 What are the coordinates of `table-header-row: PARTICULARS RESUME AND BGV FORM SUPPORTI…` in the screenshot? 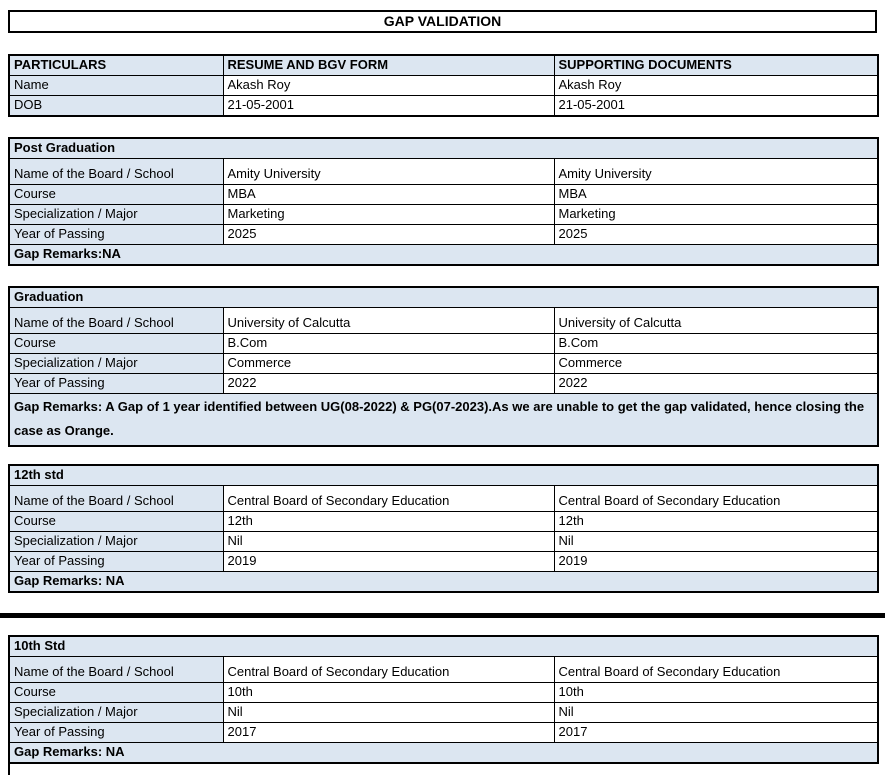 It's located at (443, 65).